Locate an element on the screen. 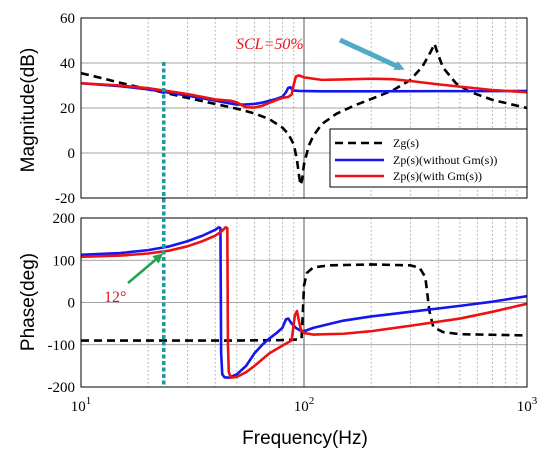 Image resolution: width=550 pixels, height=468 pixels. x-tick-label: 10² is located at coordinates (304, 405).